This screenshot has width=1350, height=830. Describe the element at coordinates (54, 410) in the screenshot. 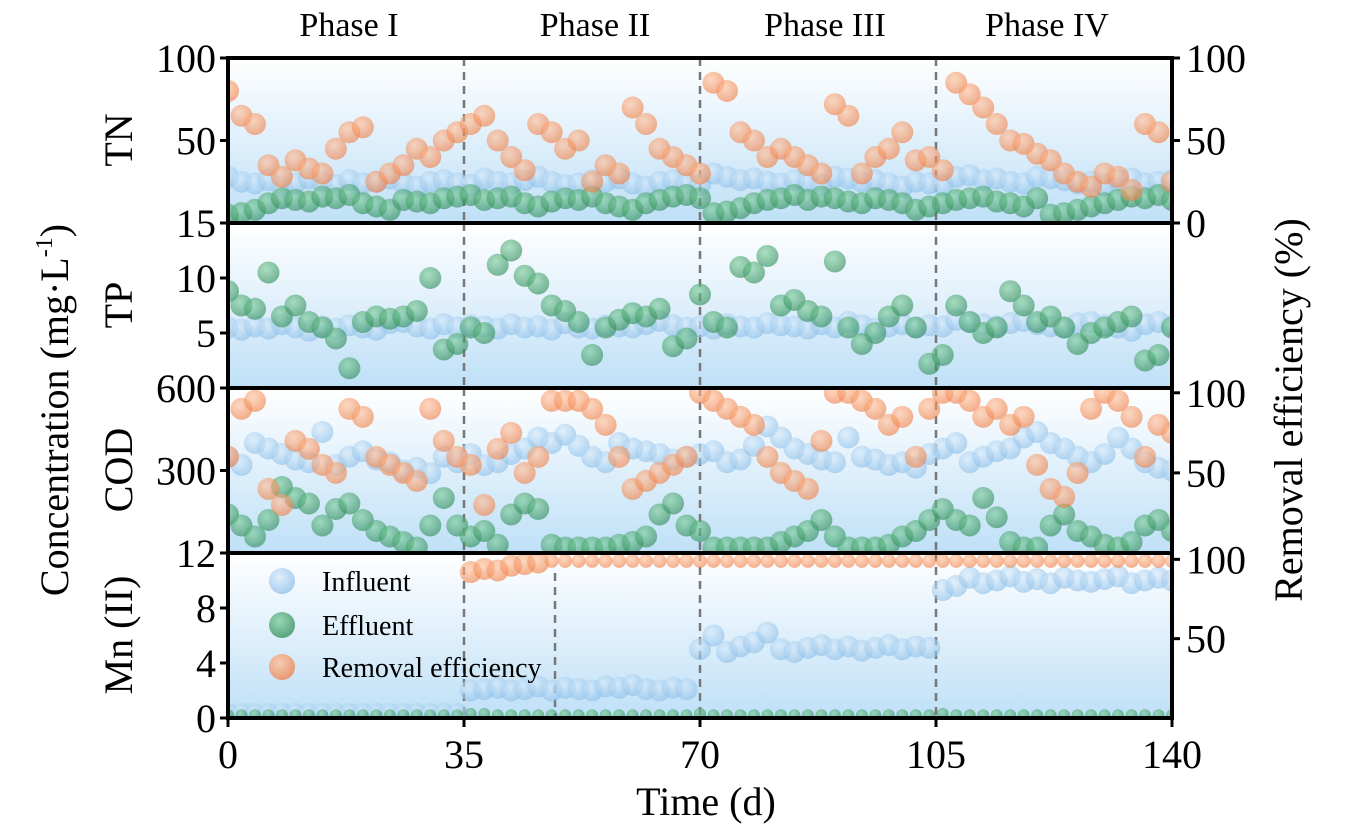

I see `y-axis-label-left: Concentration (mg·L-1)` at that location.